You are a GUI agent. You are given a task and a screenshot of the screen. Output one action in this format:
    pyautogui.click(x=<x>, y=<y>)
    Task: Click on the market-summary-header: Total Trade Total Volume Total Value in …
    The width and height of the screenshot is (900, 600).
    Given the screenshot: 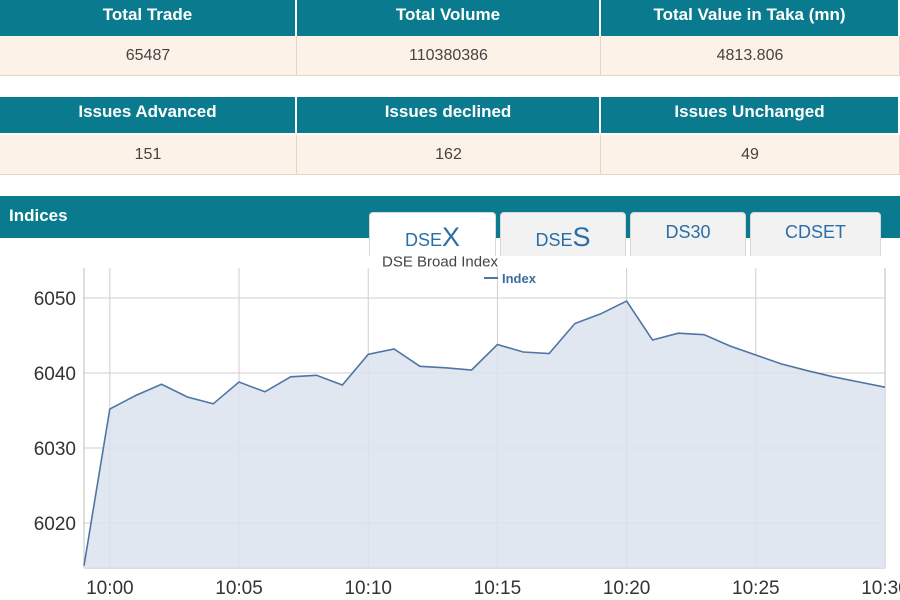 What is the action you would take?
    pyautogui.click(x=450, y=18)
    